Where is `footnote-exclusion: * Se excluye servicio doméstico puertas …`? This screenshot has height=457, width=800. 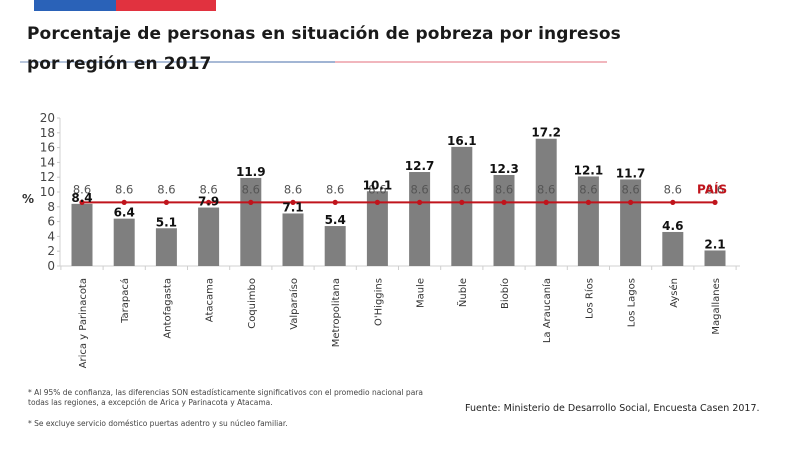 footnote-exclusion: * Se excluye servicio doméstico puertas … is located at coordinates (158, 423).